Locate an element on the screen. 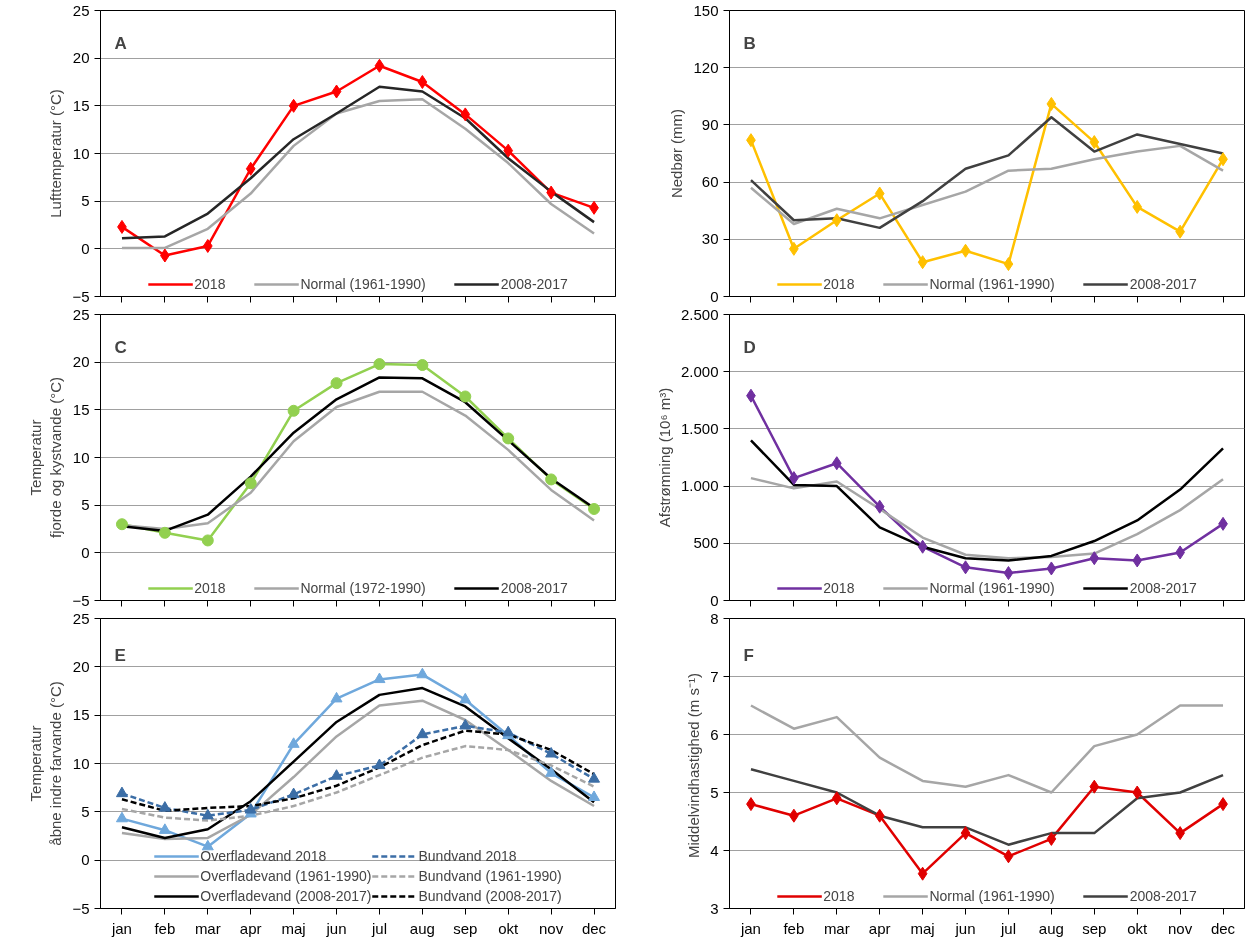 The height and width of the screenshot is (939, 1258). legend-label: Overfladevand (2008-2017) is located at coordinates (286, 896).